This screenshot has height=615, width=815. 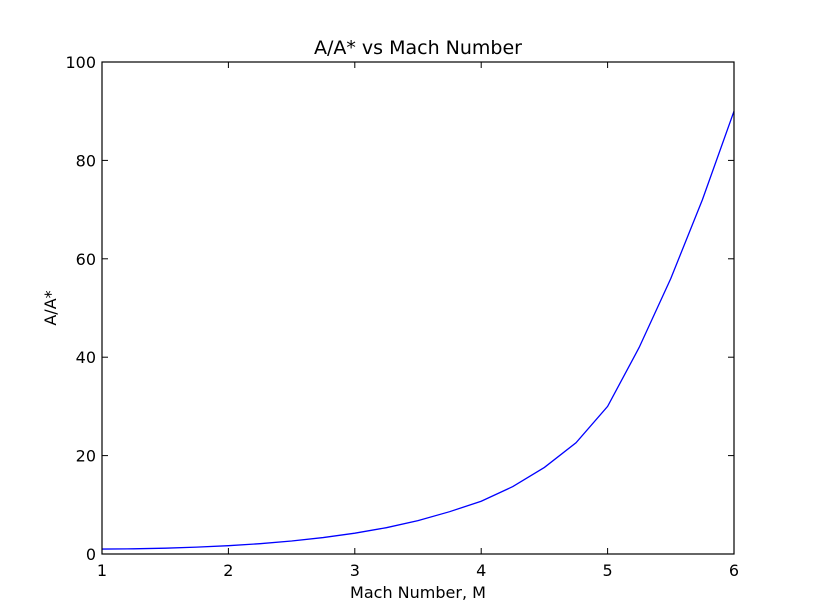 I want to click on y-tick-label: 20, so click(x=86, y=456).